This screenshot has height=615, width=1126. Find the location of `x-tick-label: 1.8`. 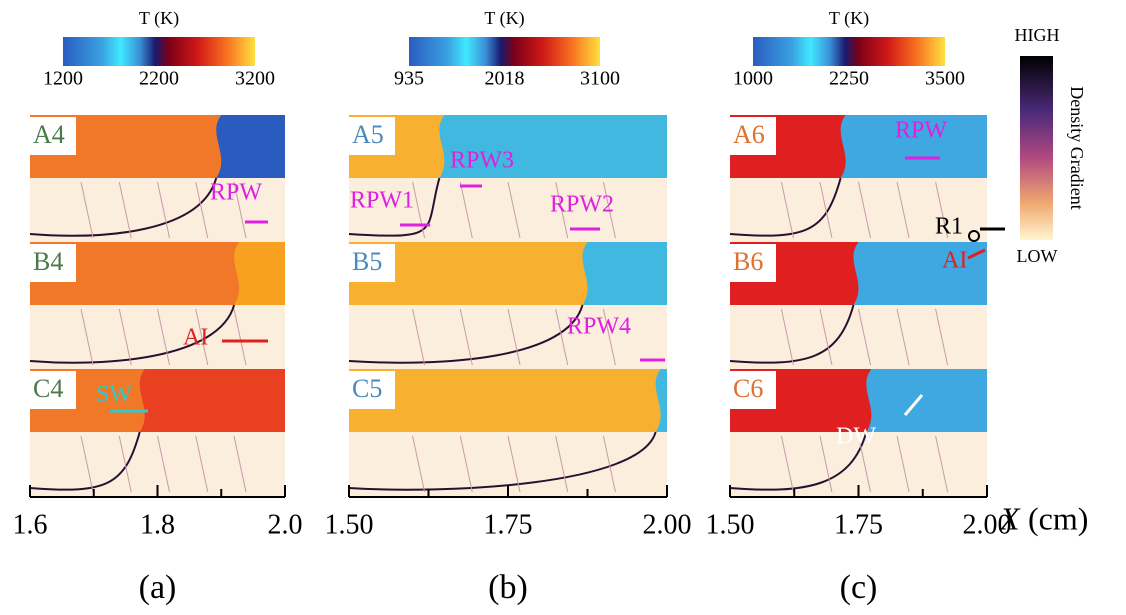

x-tick-label: 1.8 is located at coordinates (157, 524).